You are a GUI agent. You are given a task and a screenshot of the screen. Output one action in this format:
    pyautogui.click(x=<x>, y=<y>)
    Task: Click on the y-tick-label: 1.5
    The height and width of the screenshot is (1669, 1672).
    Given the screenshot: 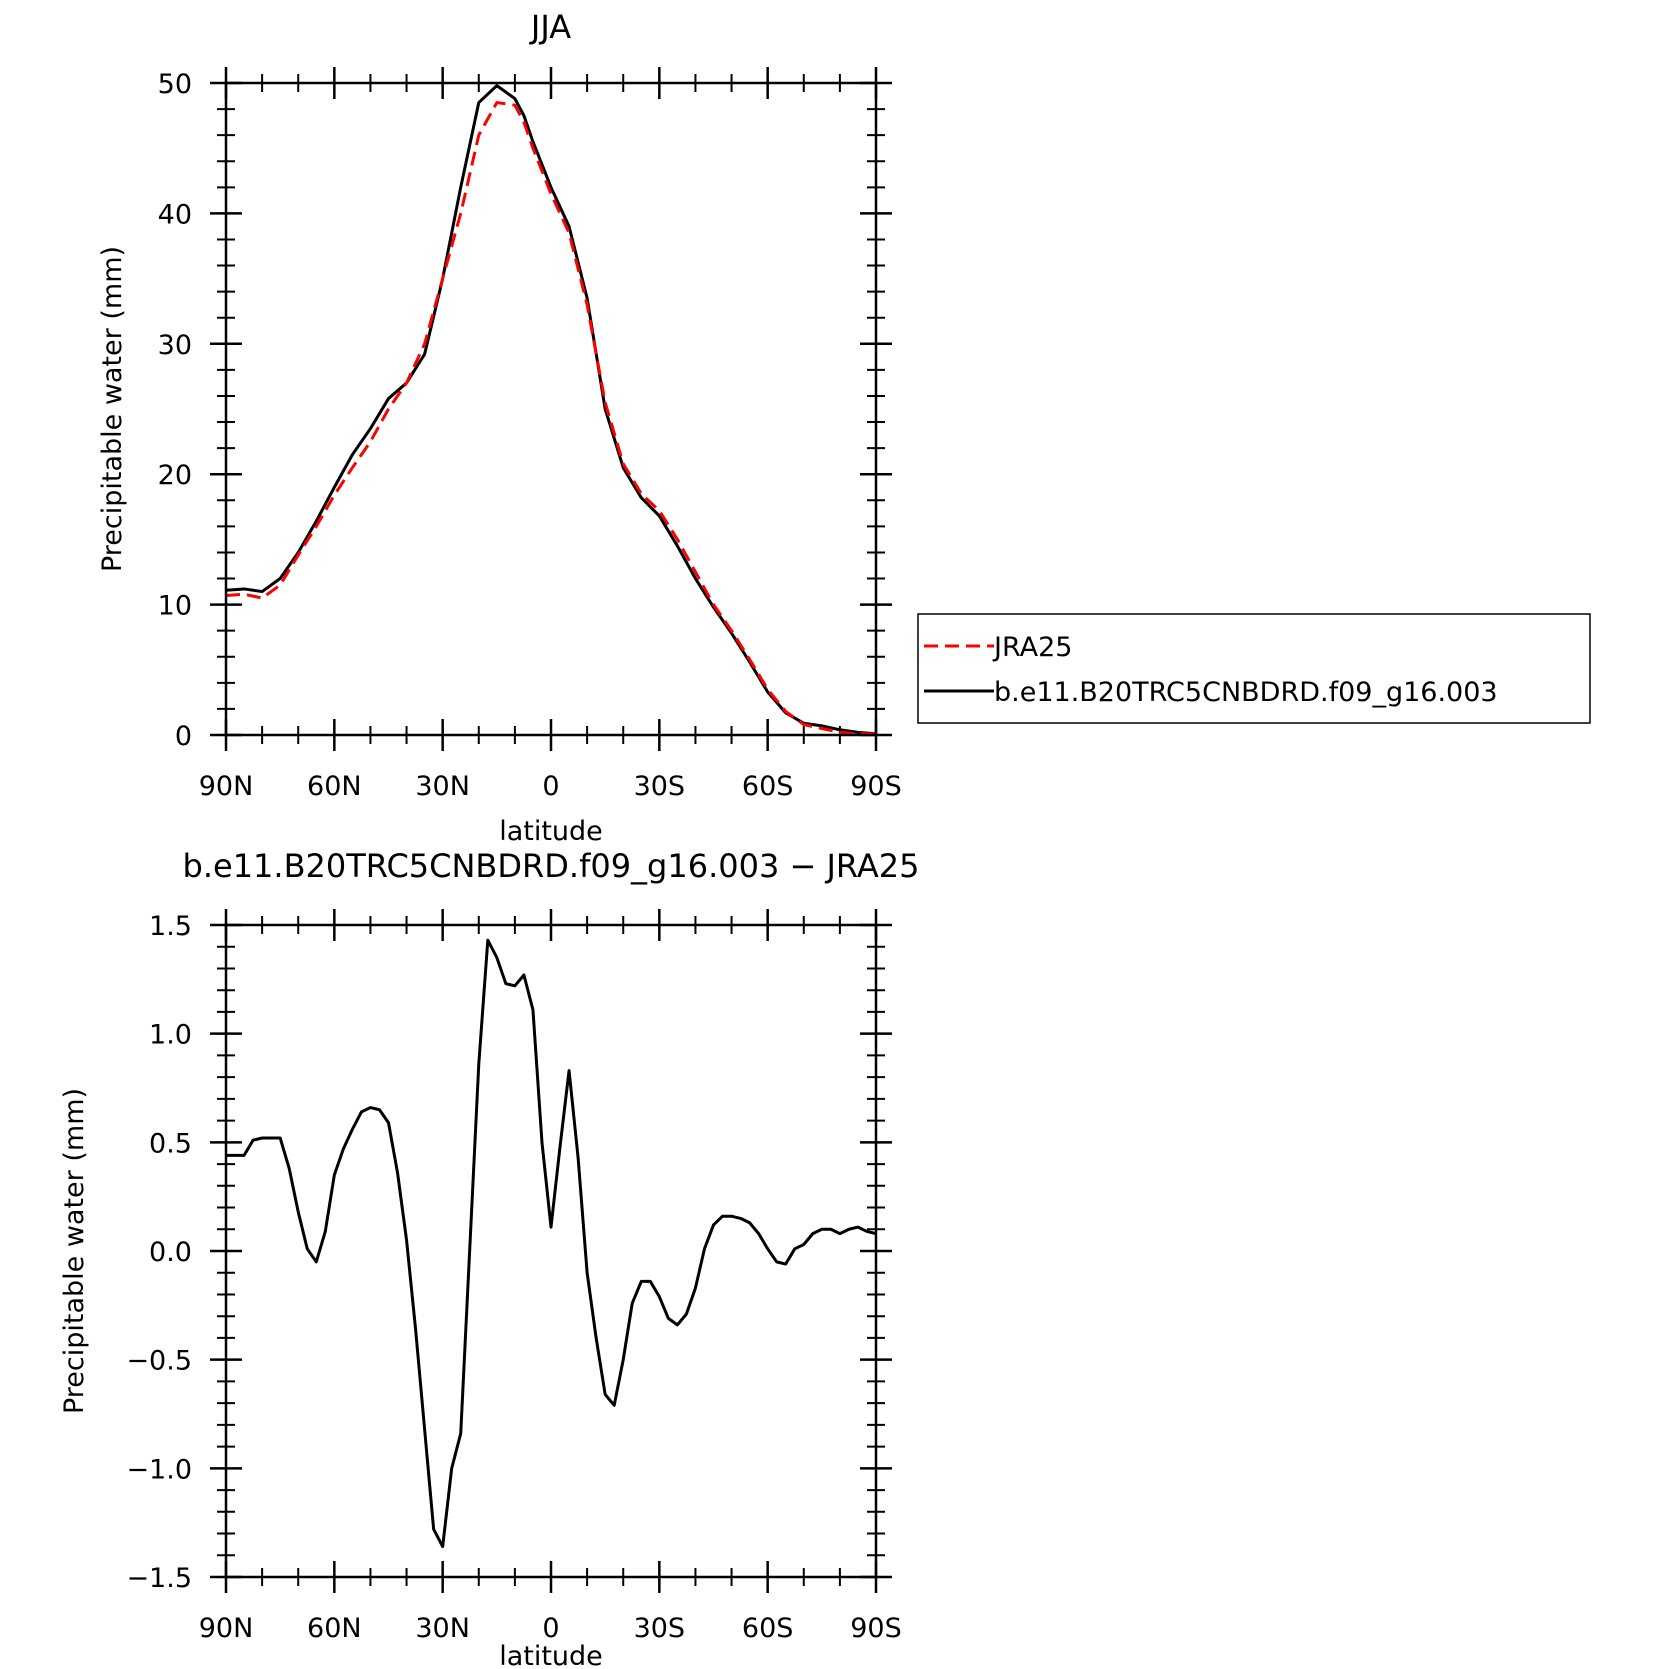 What is the action you would take?
    pyautogui.click(x=170, y=926)
    